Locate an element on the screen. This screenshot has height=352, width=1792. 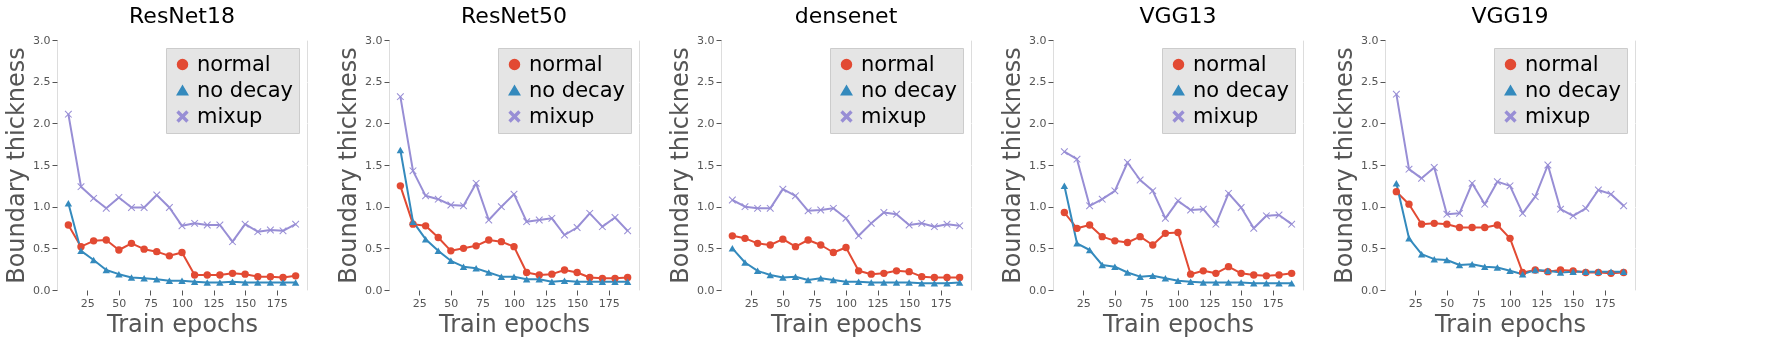
chart-title: VGG19 is located at coordinates (1510, 15).